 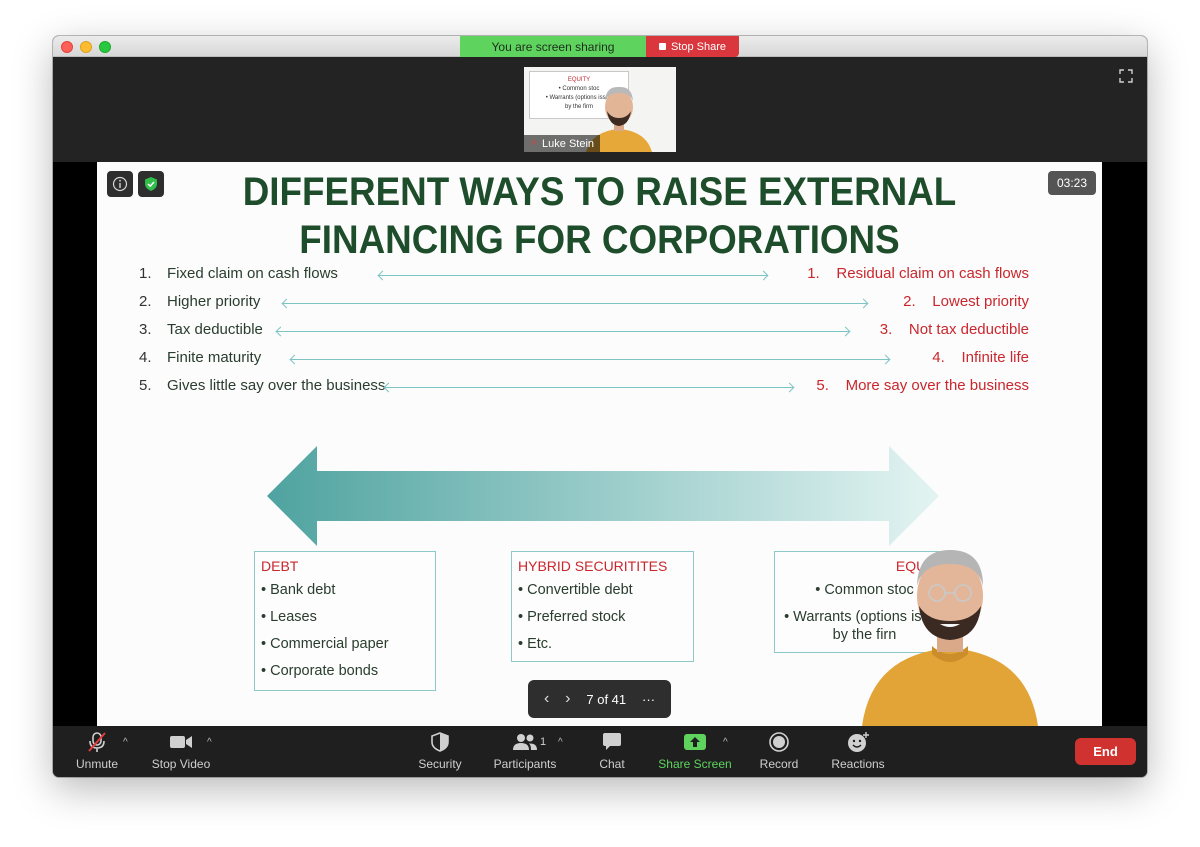 I want to click on mini-slide-line: • Common stoc, so click(x=579, y=89).